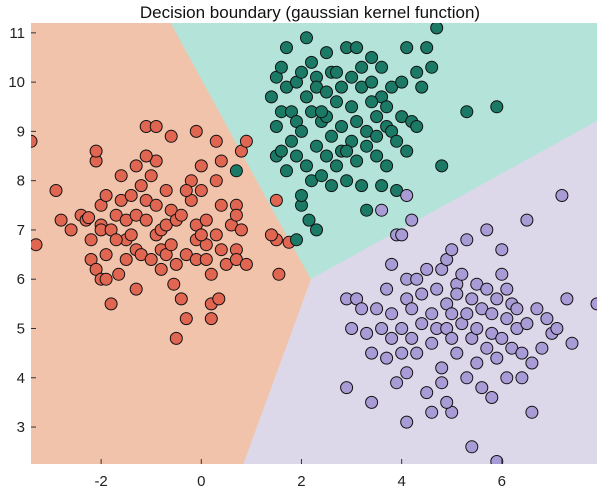 This screenshot has width=609, height=494. I want to click on x-tick-label: 0, so click(201, 481).